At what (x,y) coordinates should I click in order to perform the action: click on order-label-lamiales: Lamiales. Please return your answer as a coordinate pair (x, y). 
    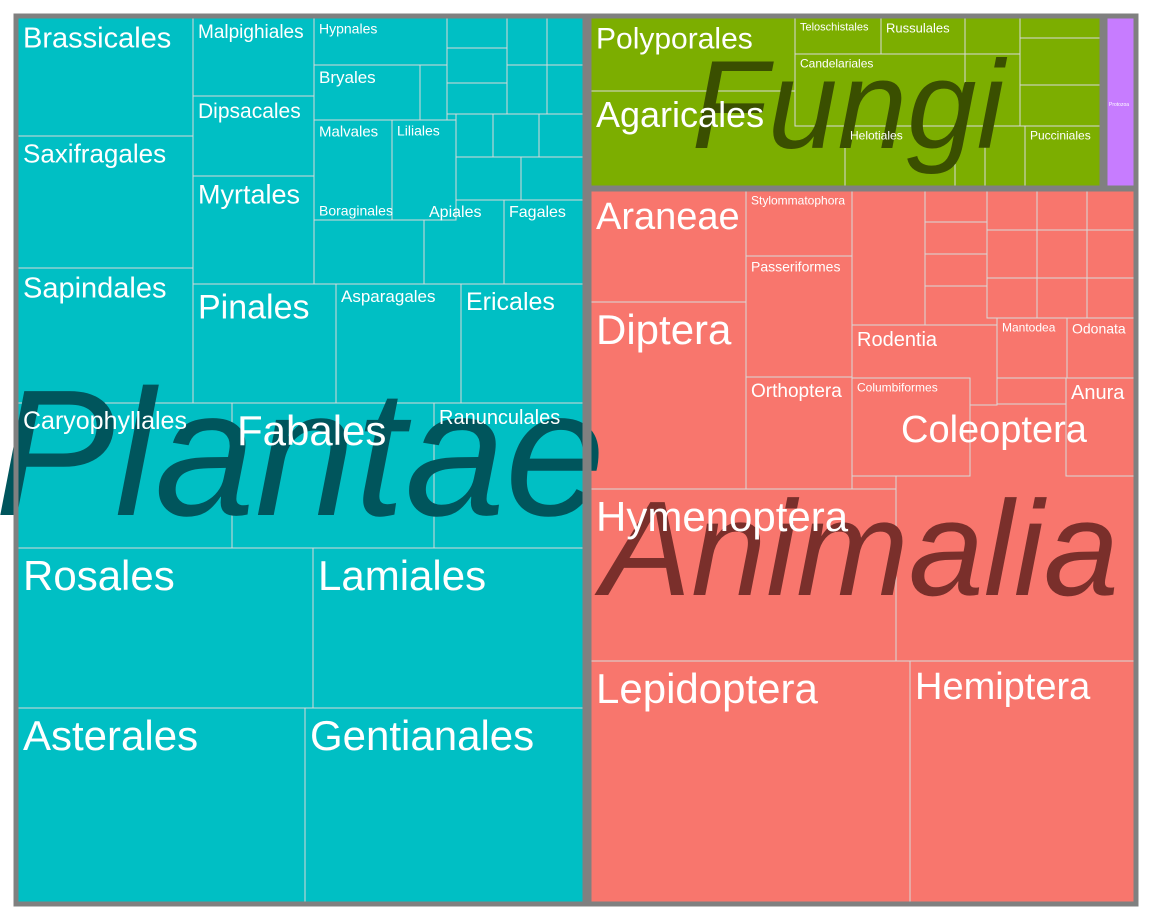
    Looking at the image, I should click on (402, 575).